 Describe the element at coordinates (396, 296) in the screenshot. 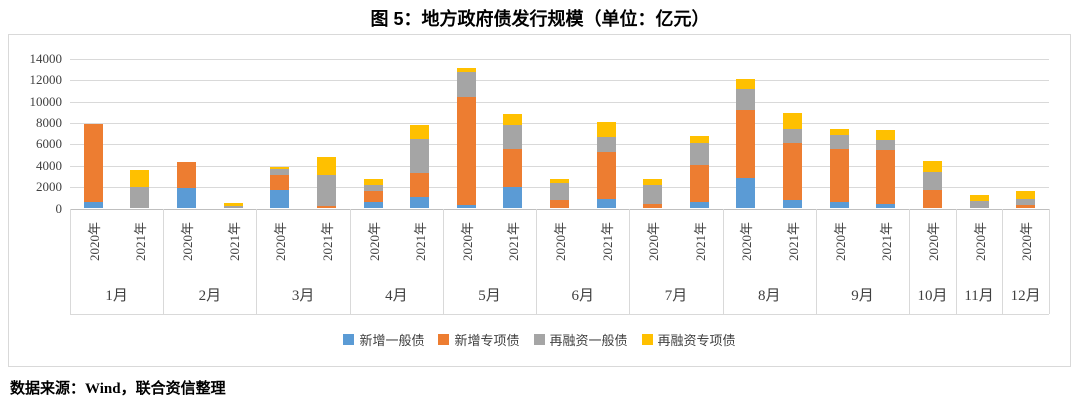

I see `month-label: 4月` at that location.